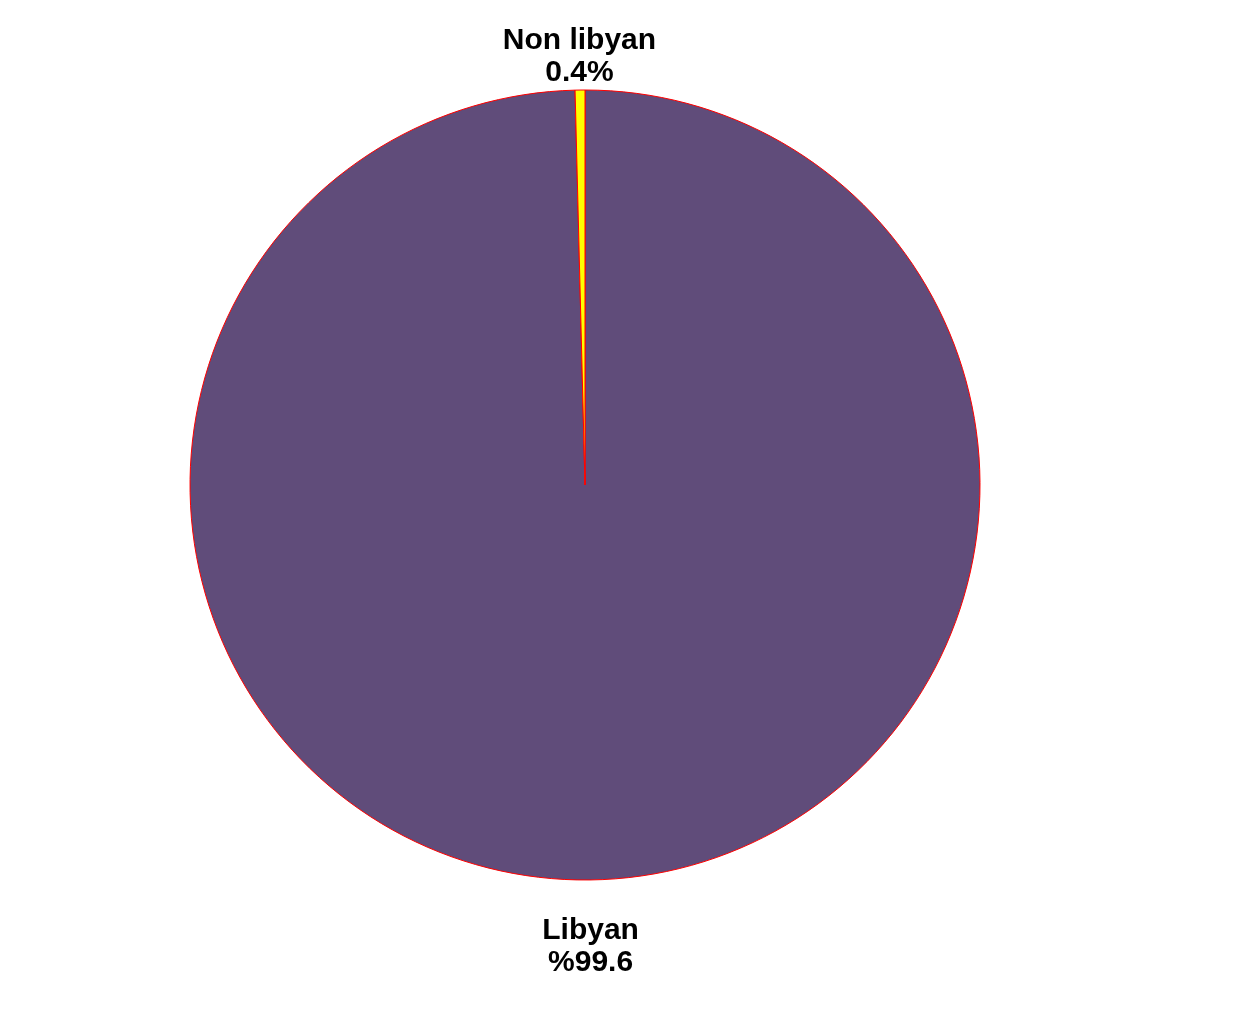 This screenshot has width=1238, height=1010. I want to click on slice-label: Libyan, so click(590, 928).